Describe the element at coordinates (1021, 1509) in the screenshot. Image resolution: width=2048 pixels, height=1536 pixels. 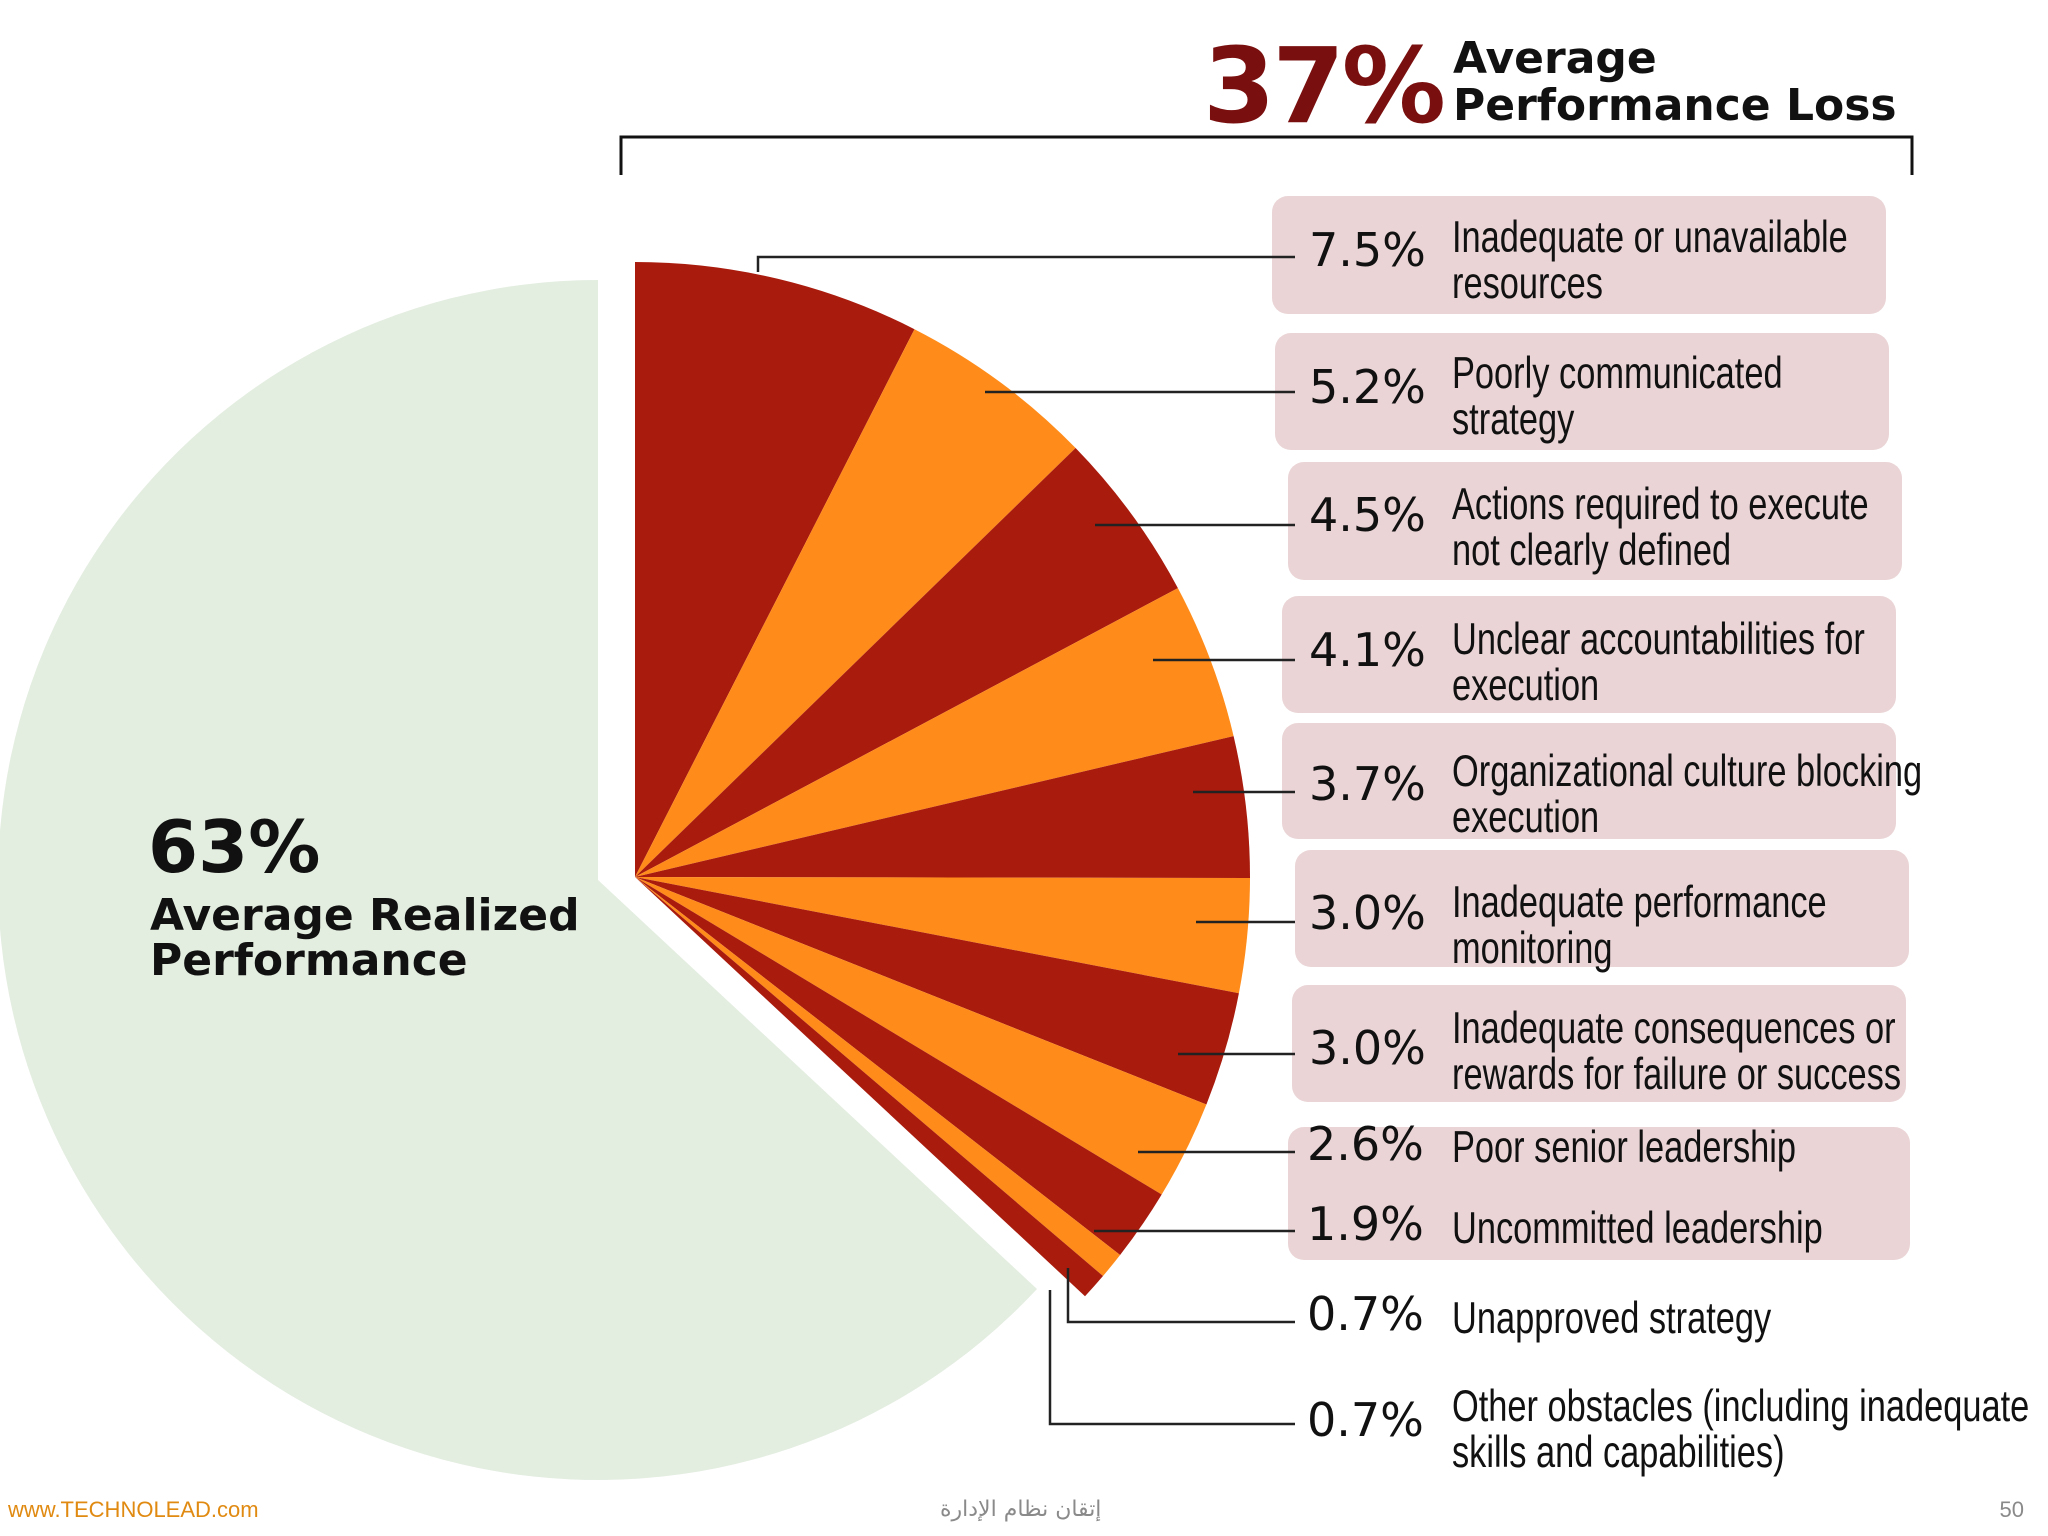
I see `footer-caption: إتقان نظام الإدارة` at that location.